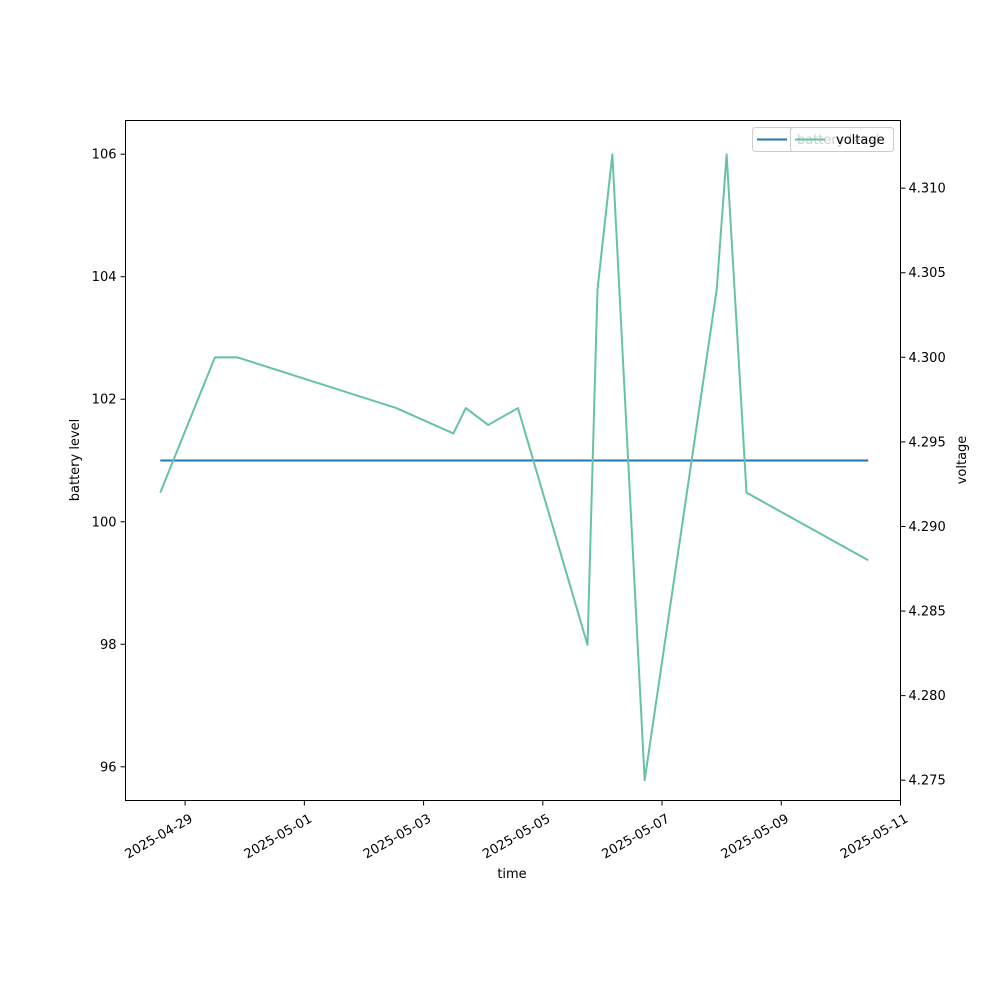  I want to click on y-left-tick-label: 104, so click(104, 277).